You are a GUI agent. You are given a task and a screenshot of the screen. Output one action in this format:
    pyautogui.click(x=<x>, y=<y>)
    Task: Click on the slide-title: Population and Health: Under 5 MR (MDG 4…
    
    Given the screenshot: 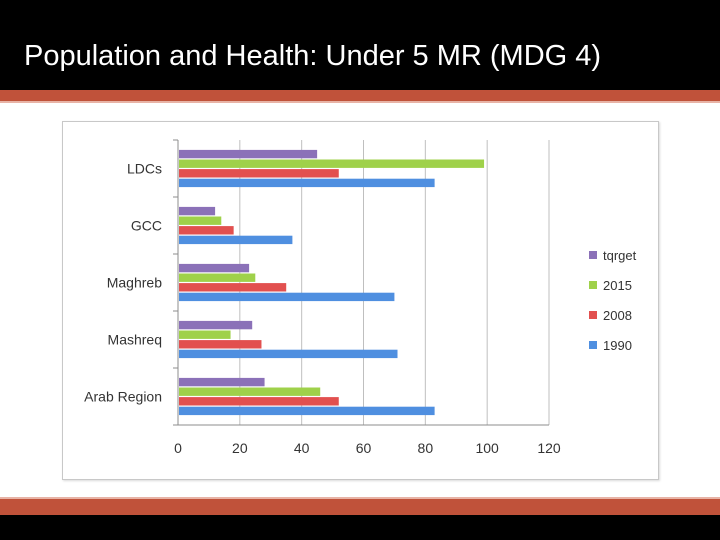 What is the action you would take?
    pyautogui.click(x=313, y=56)
    